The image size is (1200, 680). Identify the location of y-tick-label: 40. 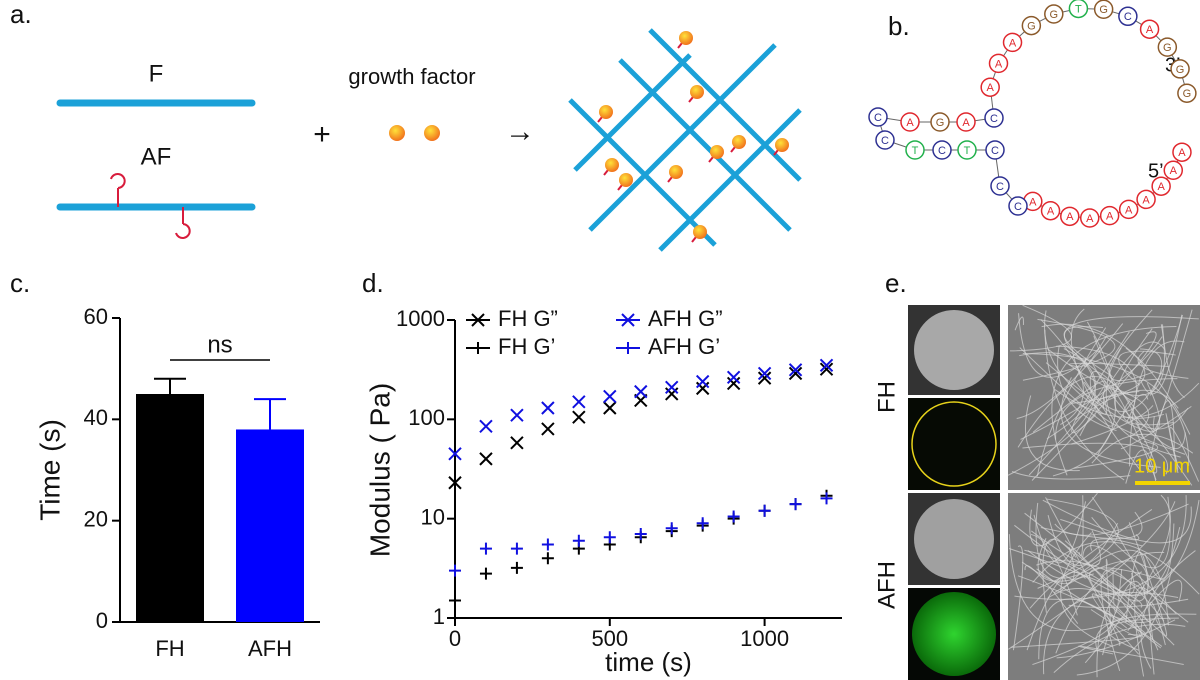
(96, 417).